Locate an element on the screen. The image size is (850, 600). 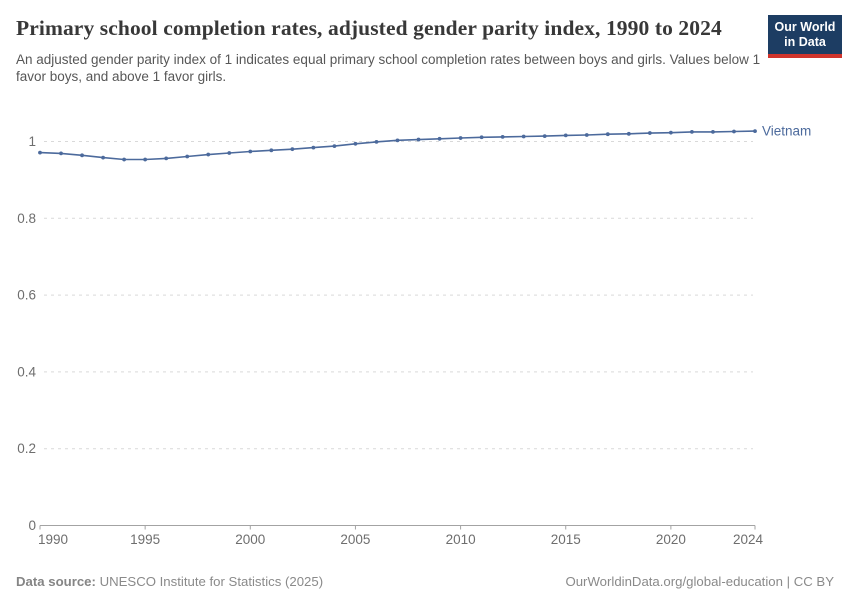
y-tick-label: 0.4 is located at coordinates (26, 371).